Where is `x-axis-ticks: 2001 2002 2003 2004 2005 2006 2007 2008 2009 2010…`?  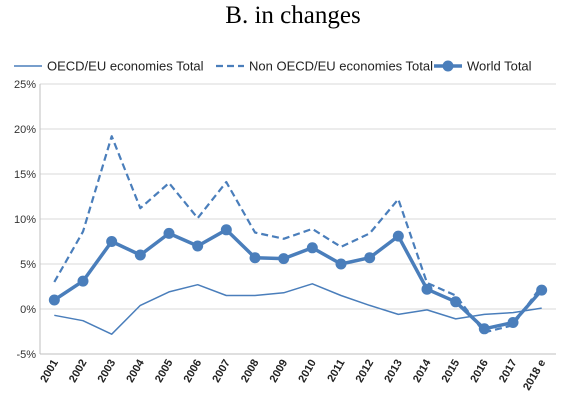
x-axis-ticks: 2001 2002 2003 2004 2005 2006 2007 2008 2009 2010… is located at coordinates (293, 375).